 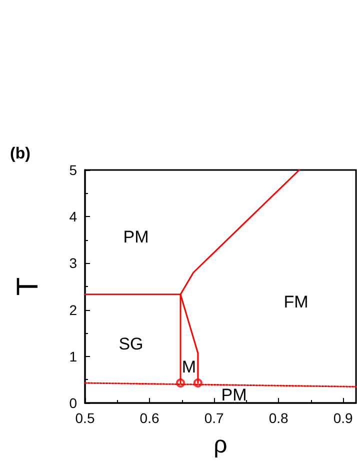 I want to click on y-tick-label: 0, so click(x=73, y=403).